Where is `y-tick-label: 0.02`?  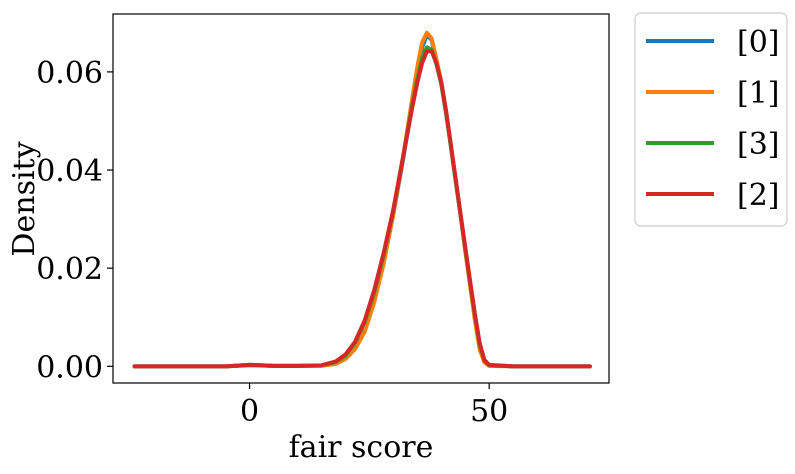
y-tick-label: 0.02 is located at coordinates (69, 269).